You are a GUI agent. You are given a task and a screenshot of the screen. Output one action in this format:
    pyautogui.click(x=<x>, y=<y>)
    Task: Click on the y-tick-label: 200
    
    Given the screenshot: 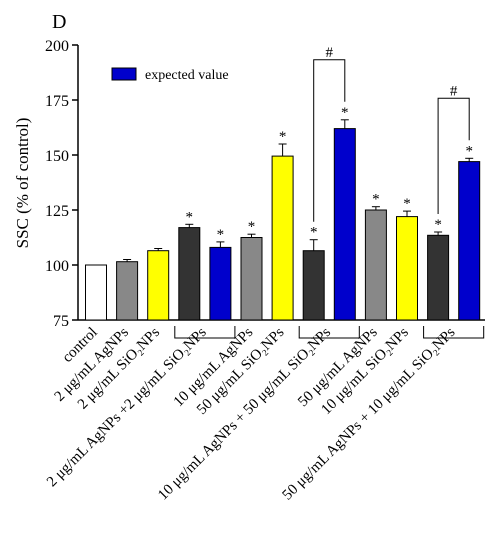 What is the action you would take?
    pyautogui.click(x=57, y=46)
    